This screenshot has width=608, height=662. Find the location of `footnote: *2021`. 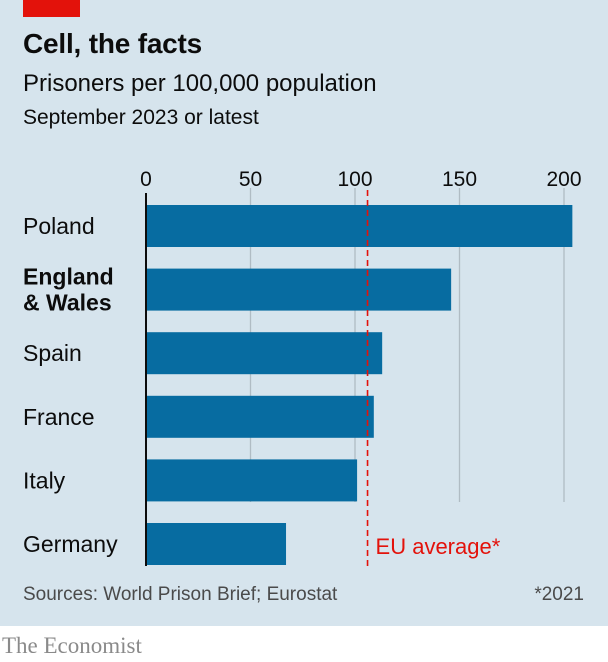

footnote: *2021 is located at coordinates (559, 594).